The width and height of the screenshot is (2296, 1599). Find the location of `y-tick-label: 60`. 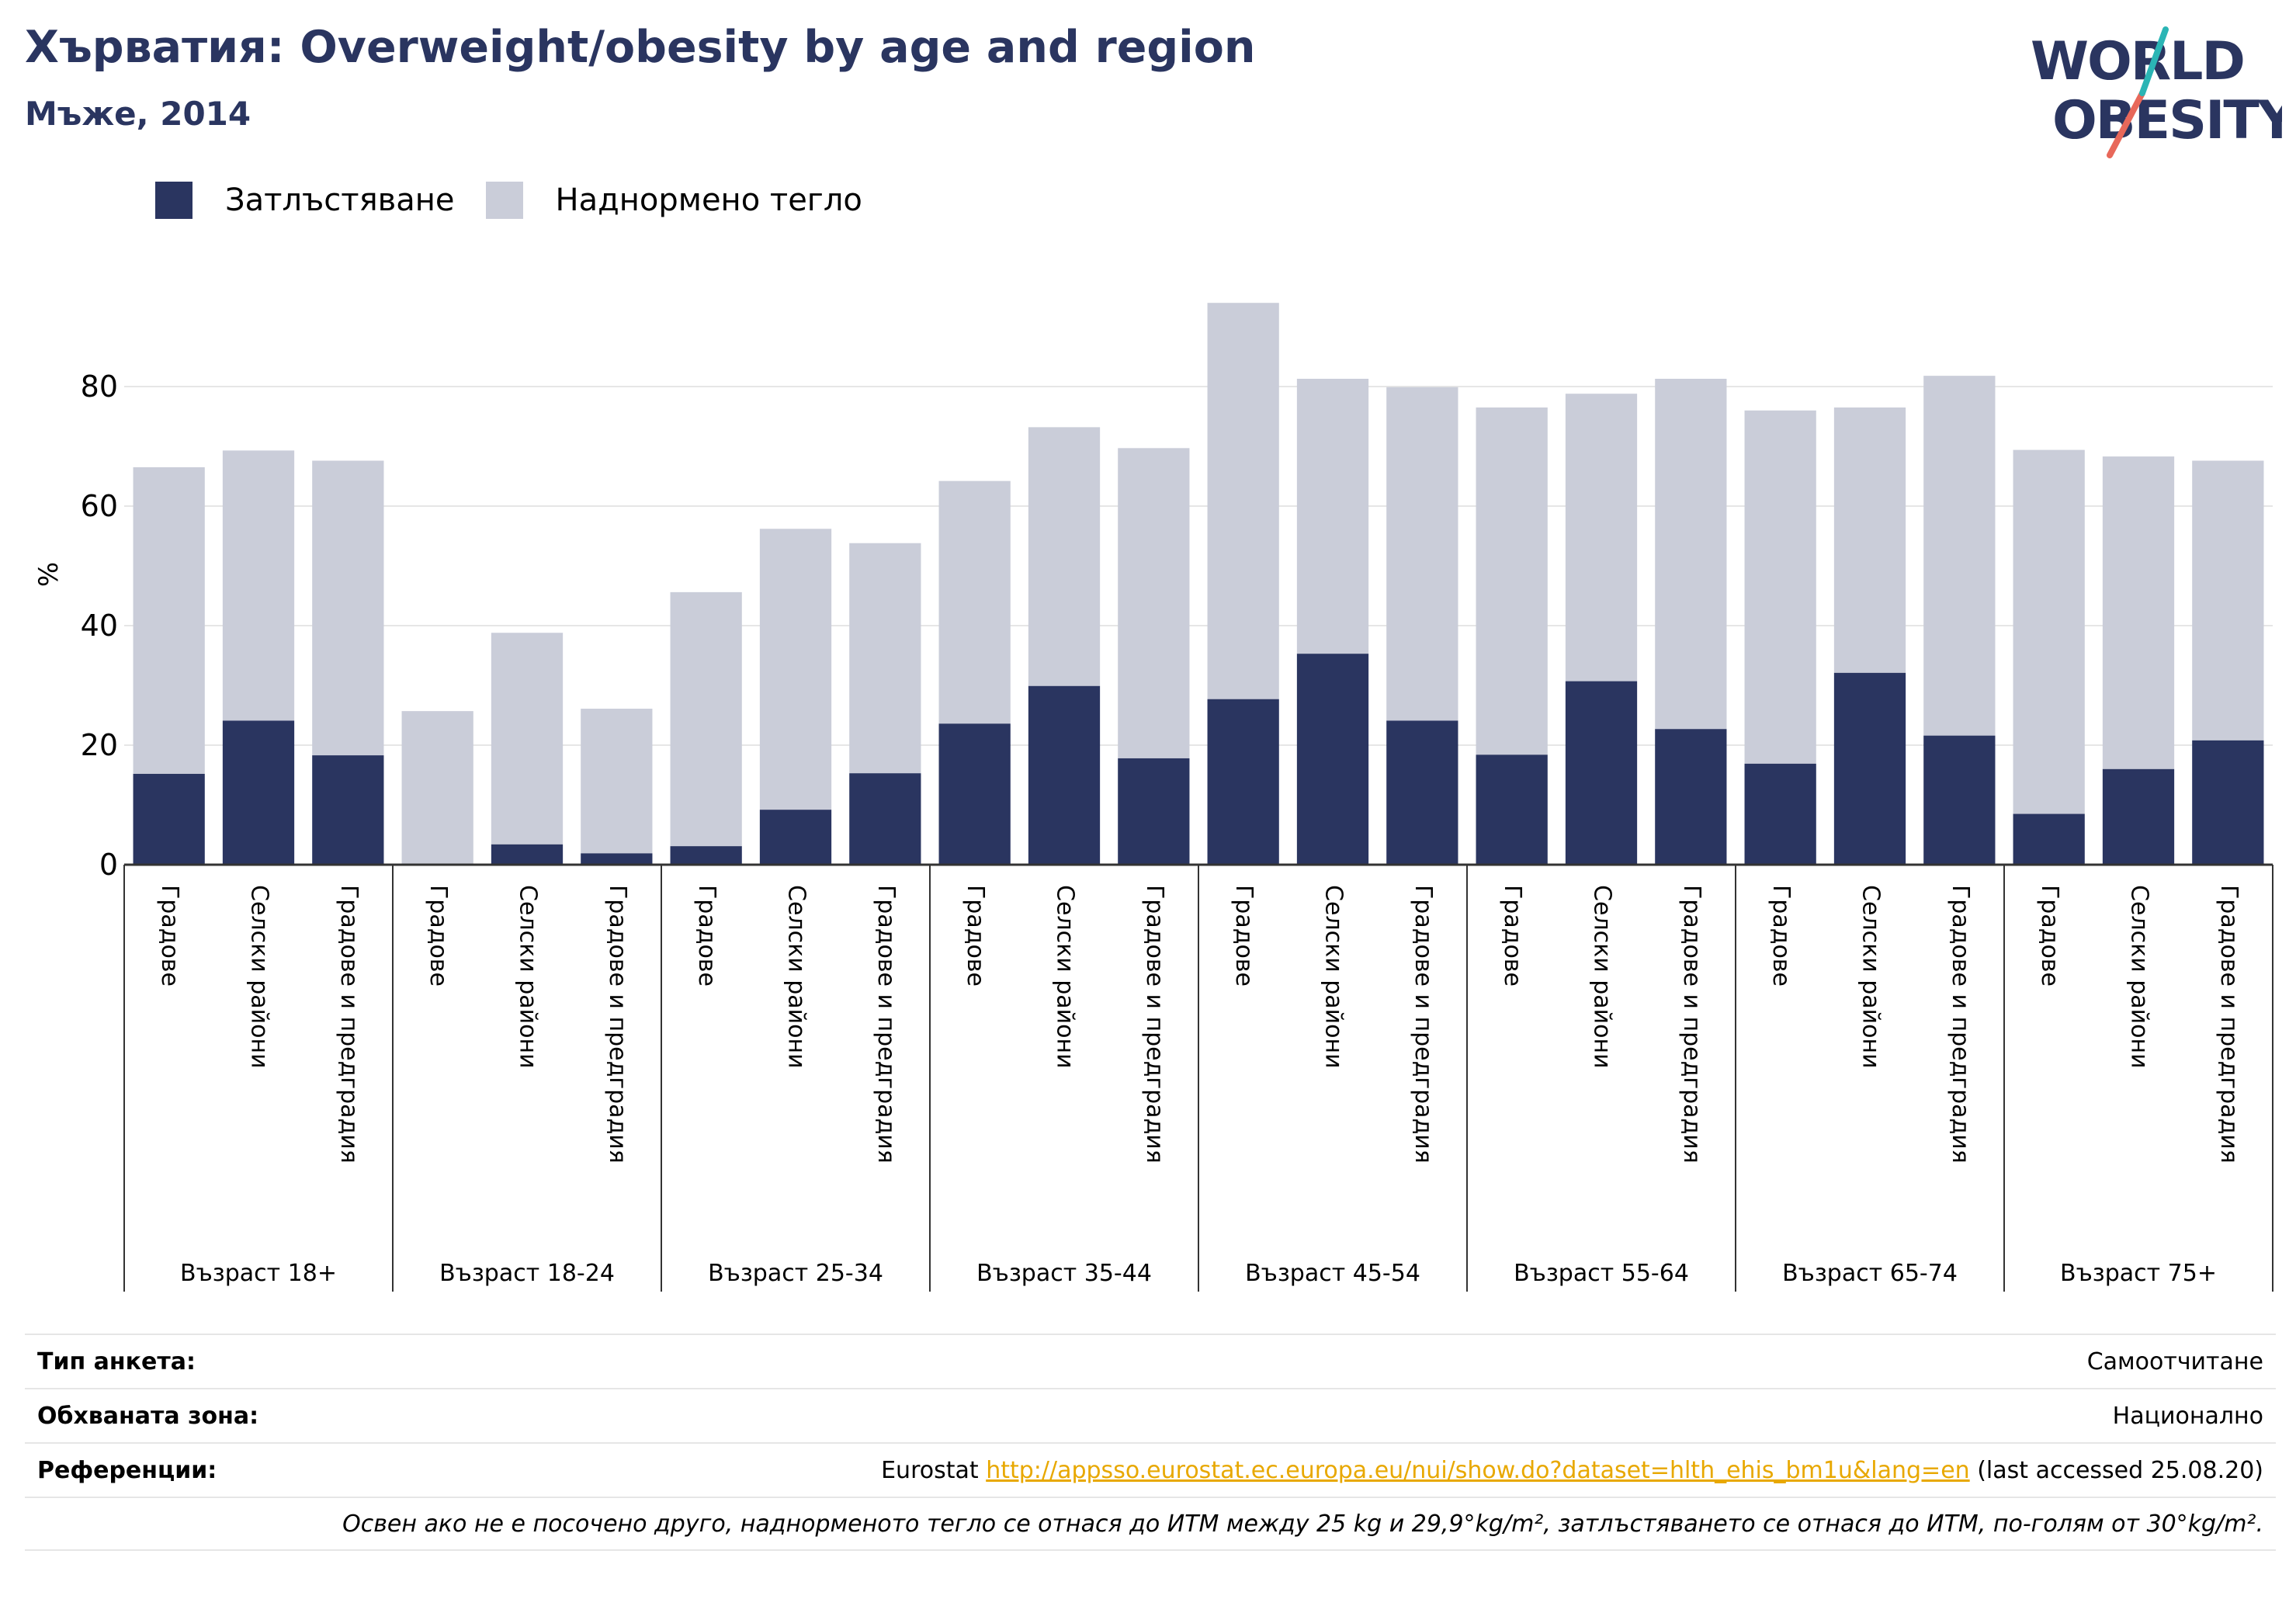

y-tick-label: 60 is located at coordinates (99, 506).